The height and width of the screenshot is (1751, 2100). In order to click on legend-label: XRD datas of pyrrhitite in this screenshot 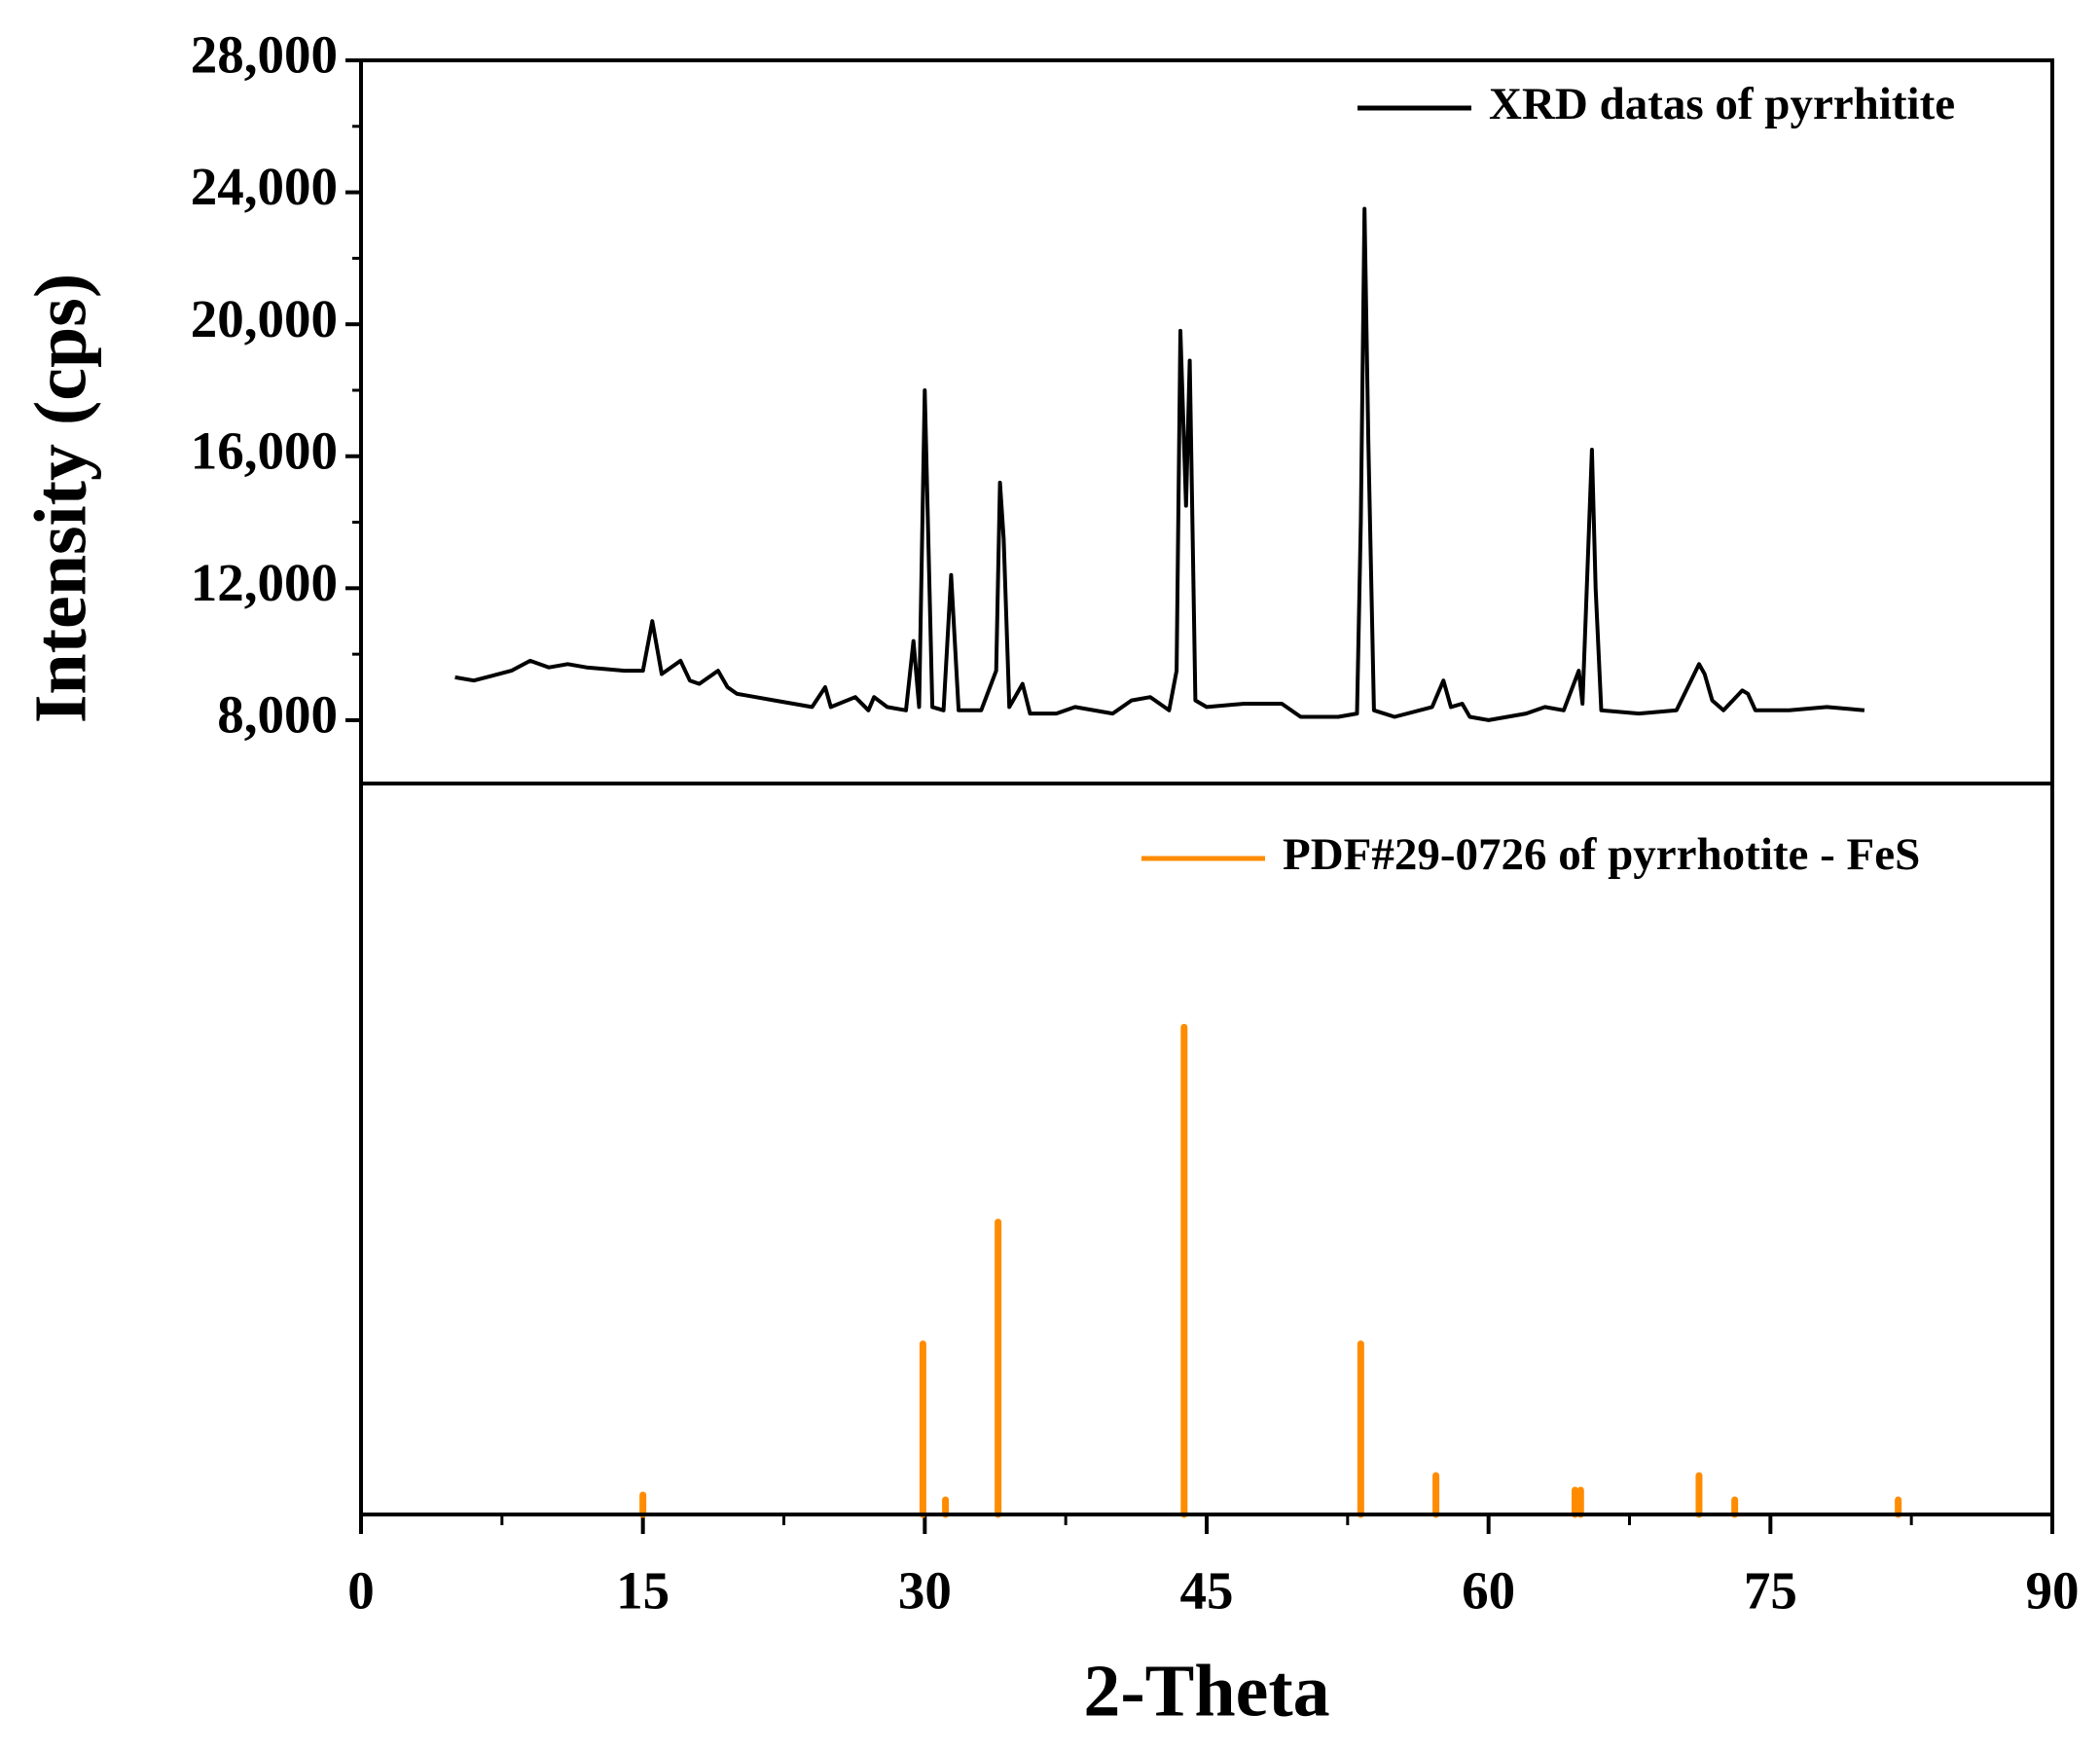, I will do `click(1722, 104)`.